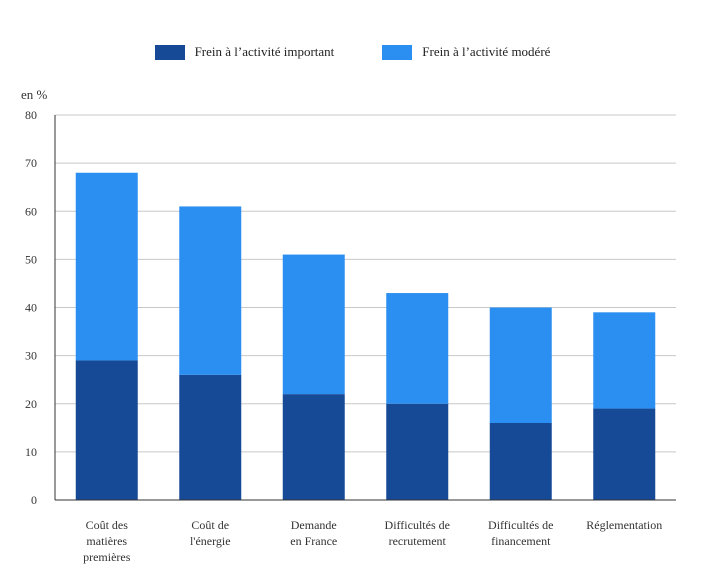 The width and height of the screenshot is (705, 588). I want to click on x-tick-label-line: en France, so click(313, 541).